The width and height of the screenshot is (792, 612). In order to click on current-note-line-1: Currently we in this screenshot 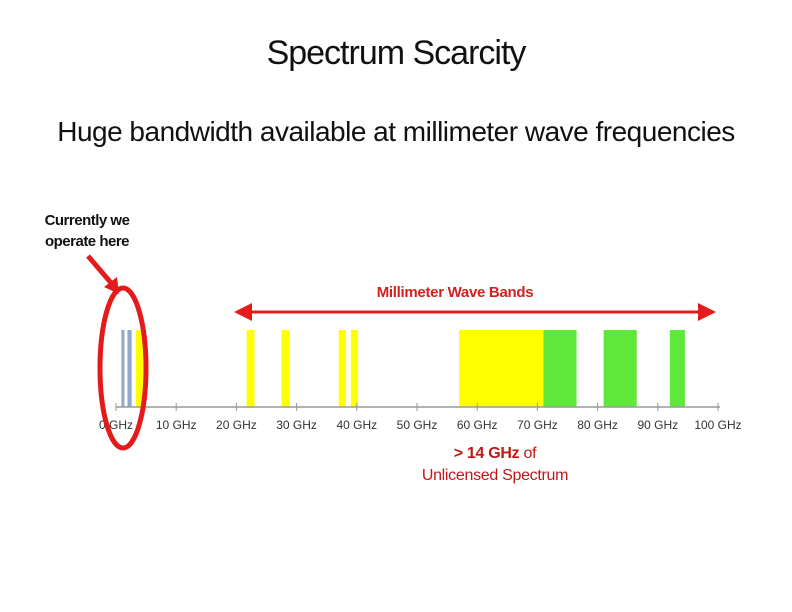, I will do `click(87, 220)`.